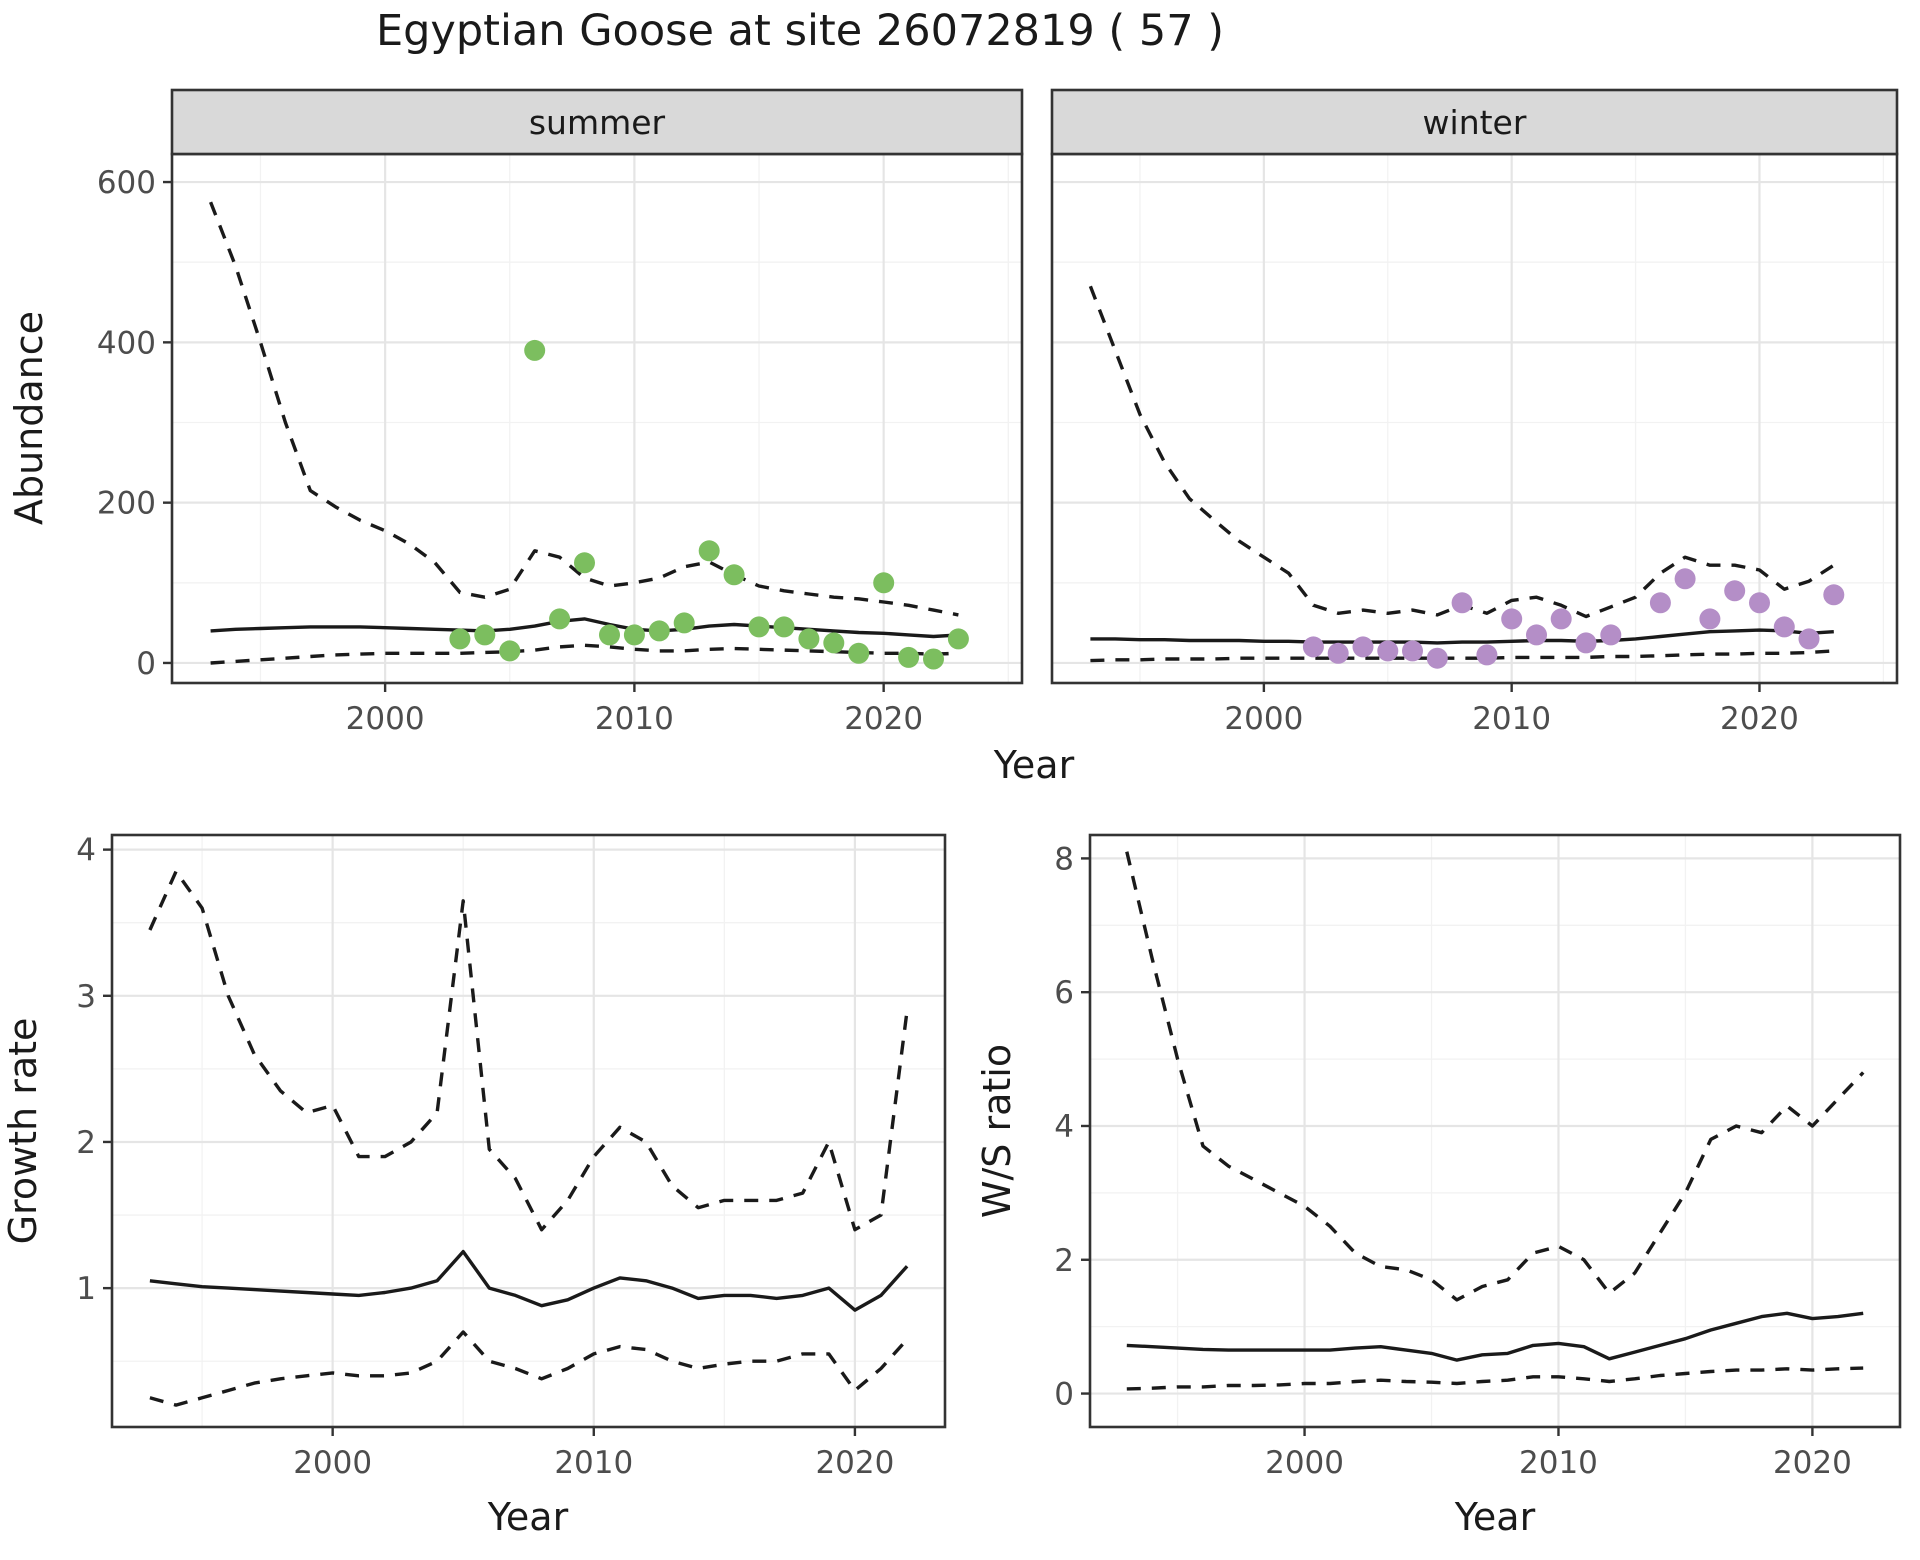 The image size is (1920, 1560). What do you see at coordinates (86, 997) in the screenshot?
I see `y-tick-label: 3` at bounding box center [86, 997].